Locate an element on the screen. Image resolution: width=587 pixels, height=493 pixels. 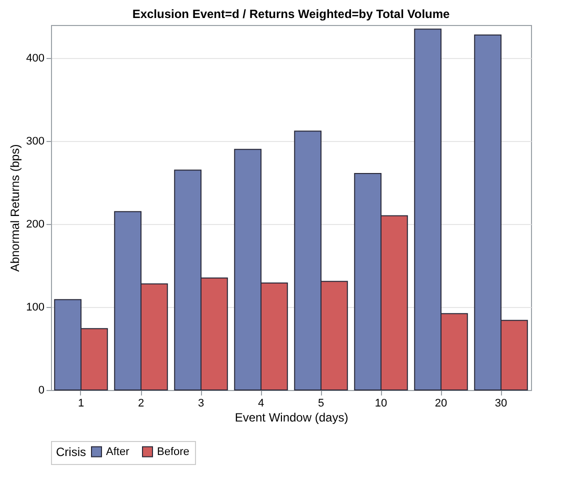
x-axis-title: Event Window (days) is located at coordinates (291, 417).